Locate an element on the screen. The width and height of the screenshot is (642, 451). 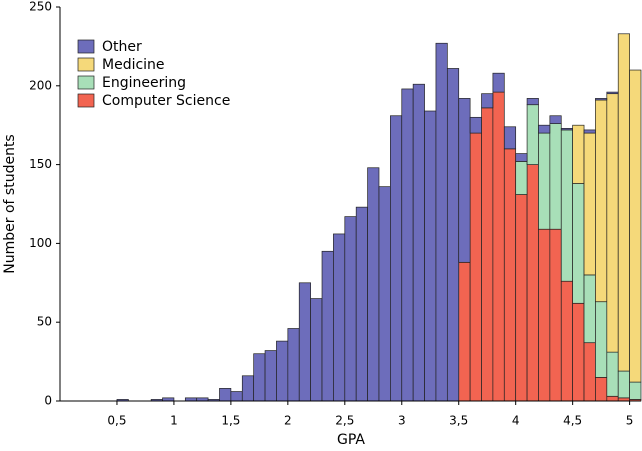
x-tick-label: 1 is located at coordinates (174, 421).